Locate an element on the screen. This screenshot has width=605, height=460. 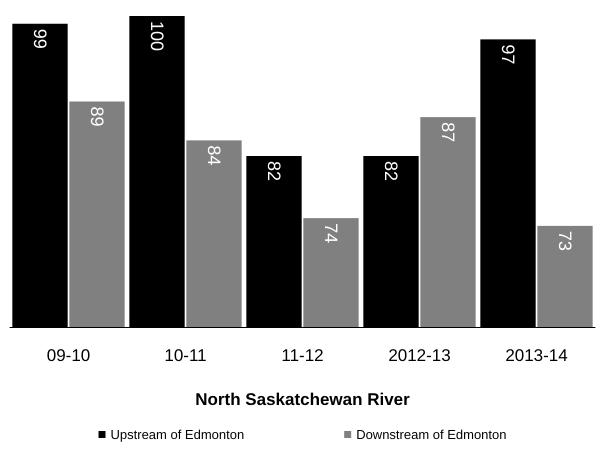
legend-label: Upstream of Edmonton is located at coordinates (177, 434).